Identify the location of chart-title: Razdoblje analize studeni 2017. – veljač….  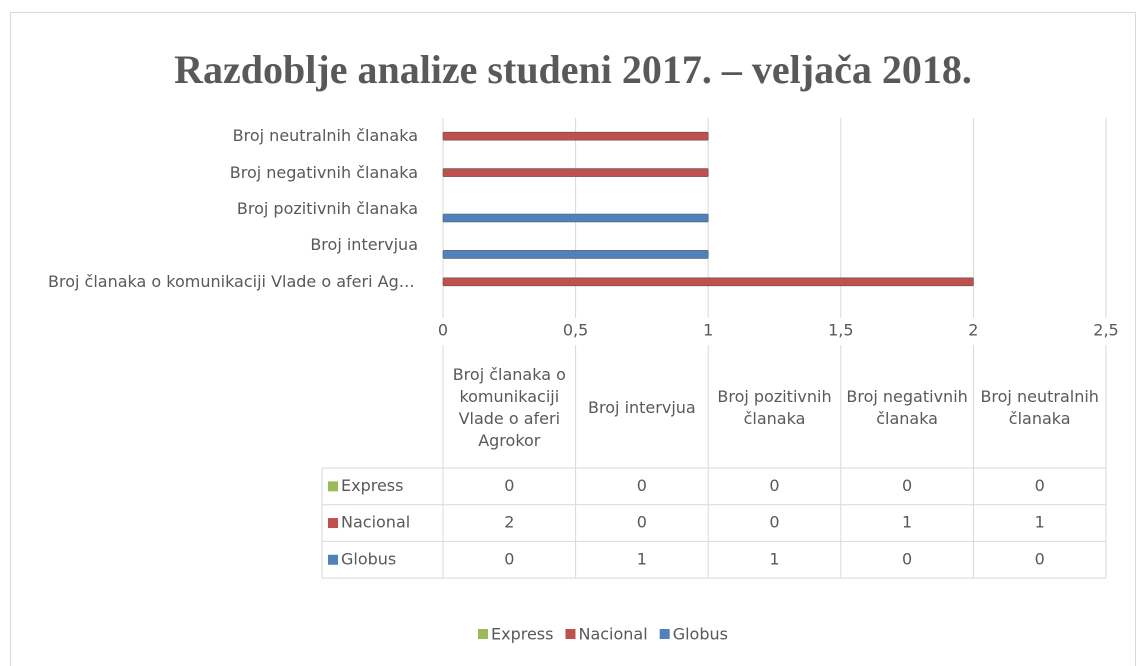
(573, 69).